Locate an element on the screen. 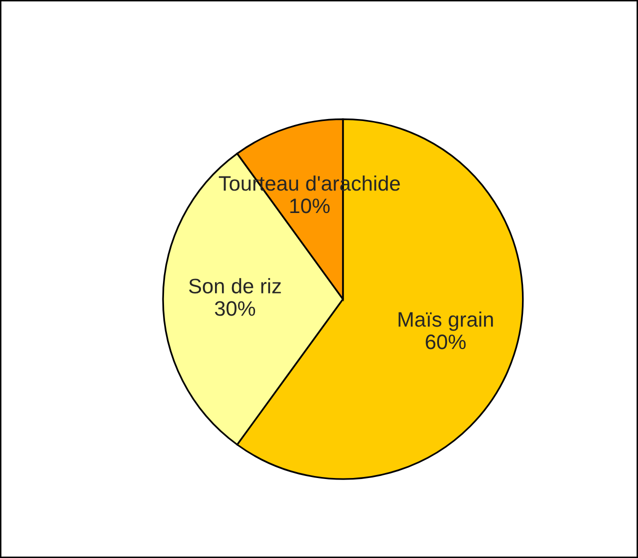 This screenshot has height=558, width=638. data-label: 10% is located at coordinates (310, 206).